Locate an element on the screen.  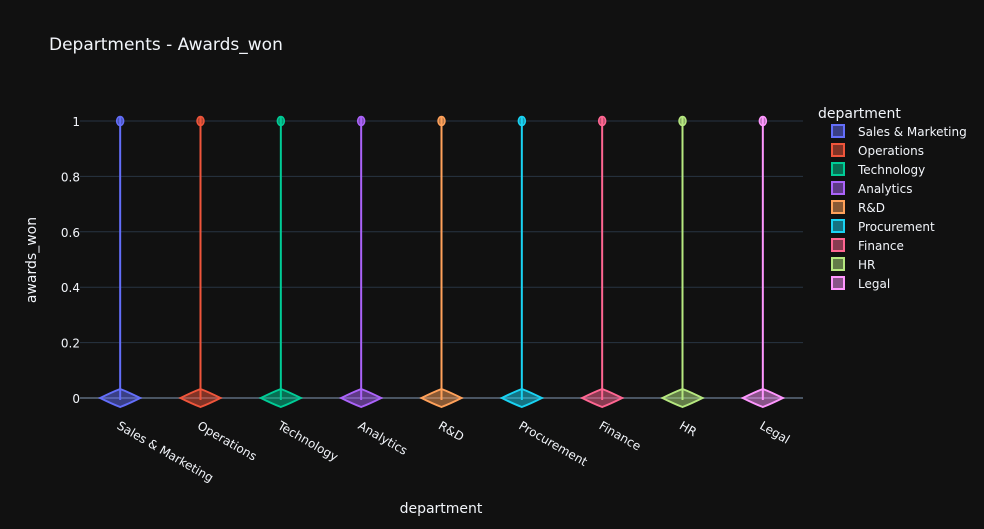
legend-item-technology: Technology is located at coordinates (878, 169).